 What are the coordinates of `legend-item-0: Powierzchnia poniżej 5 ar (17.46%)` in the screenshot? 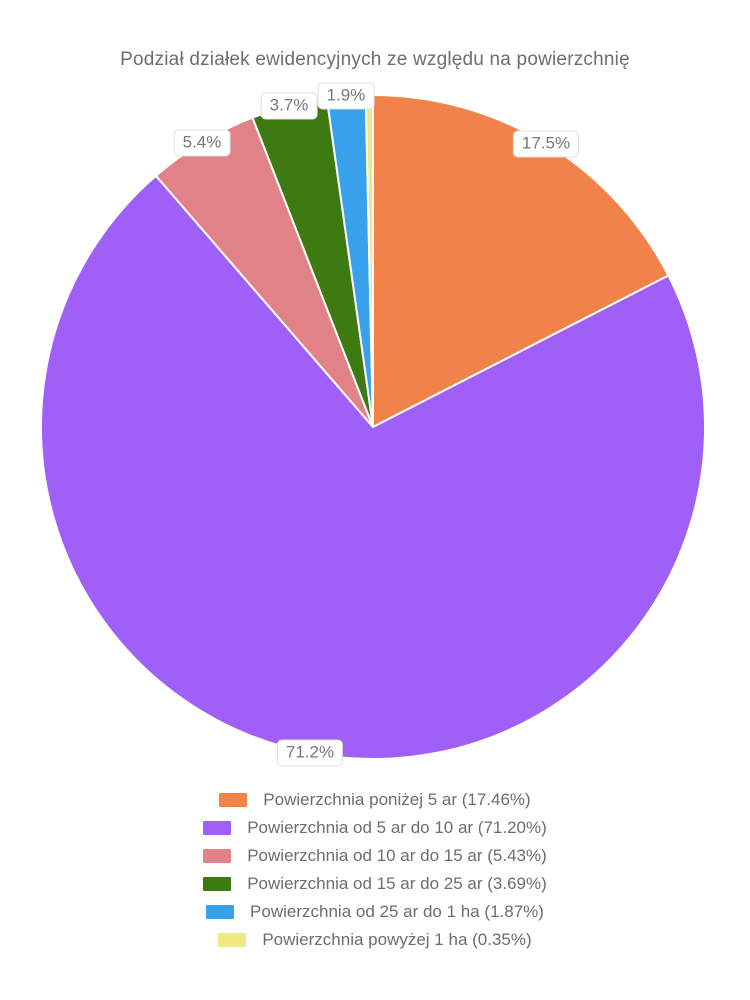 It's located at (375, 799).